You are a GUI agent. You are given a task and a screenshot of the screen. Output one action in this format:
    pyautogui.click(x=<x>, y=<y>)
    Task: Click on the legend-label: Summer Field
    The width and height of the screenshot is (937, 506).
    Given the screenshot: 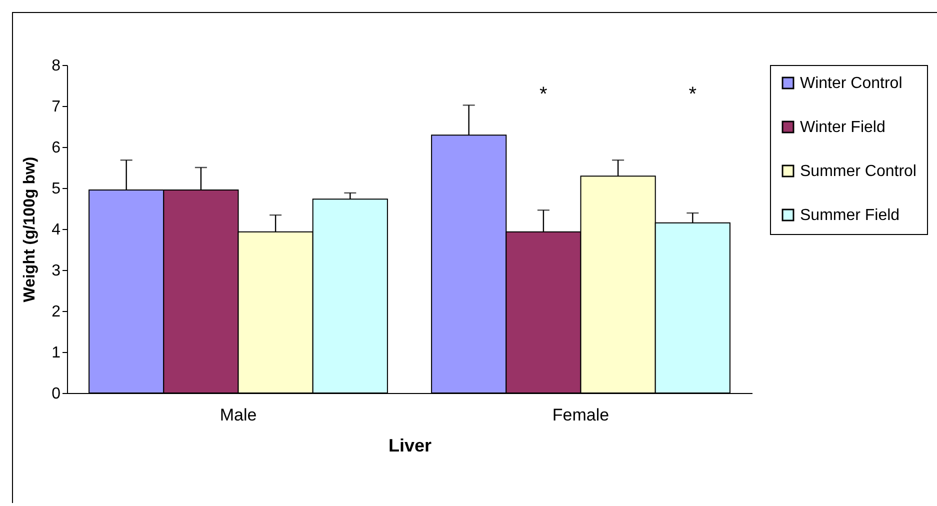 What is the action you would take?
    pyautogui.click(x=850, y=215)
    